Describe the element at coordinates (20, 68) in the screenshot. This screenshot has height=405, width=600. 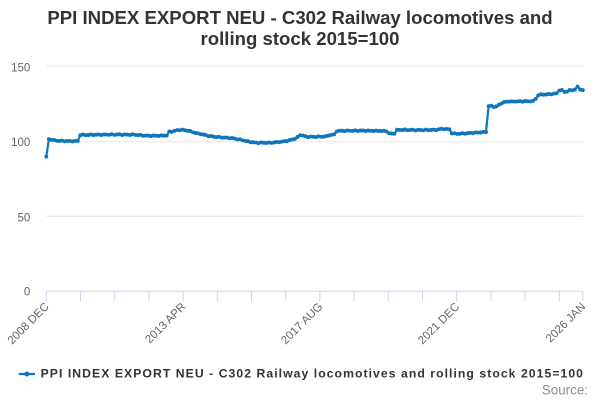
I see `svg-text: 150` at that location.